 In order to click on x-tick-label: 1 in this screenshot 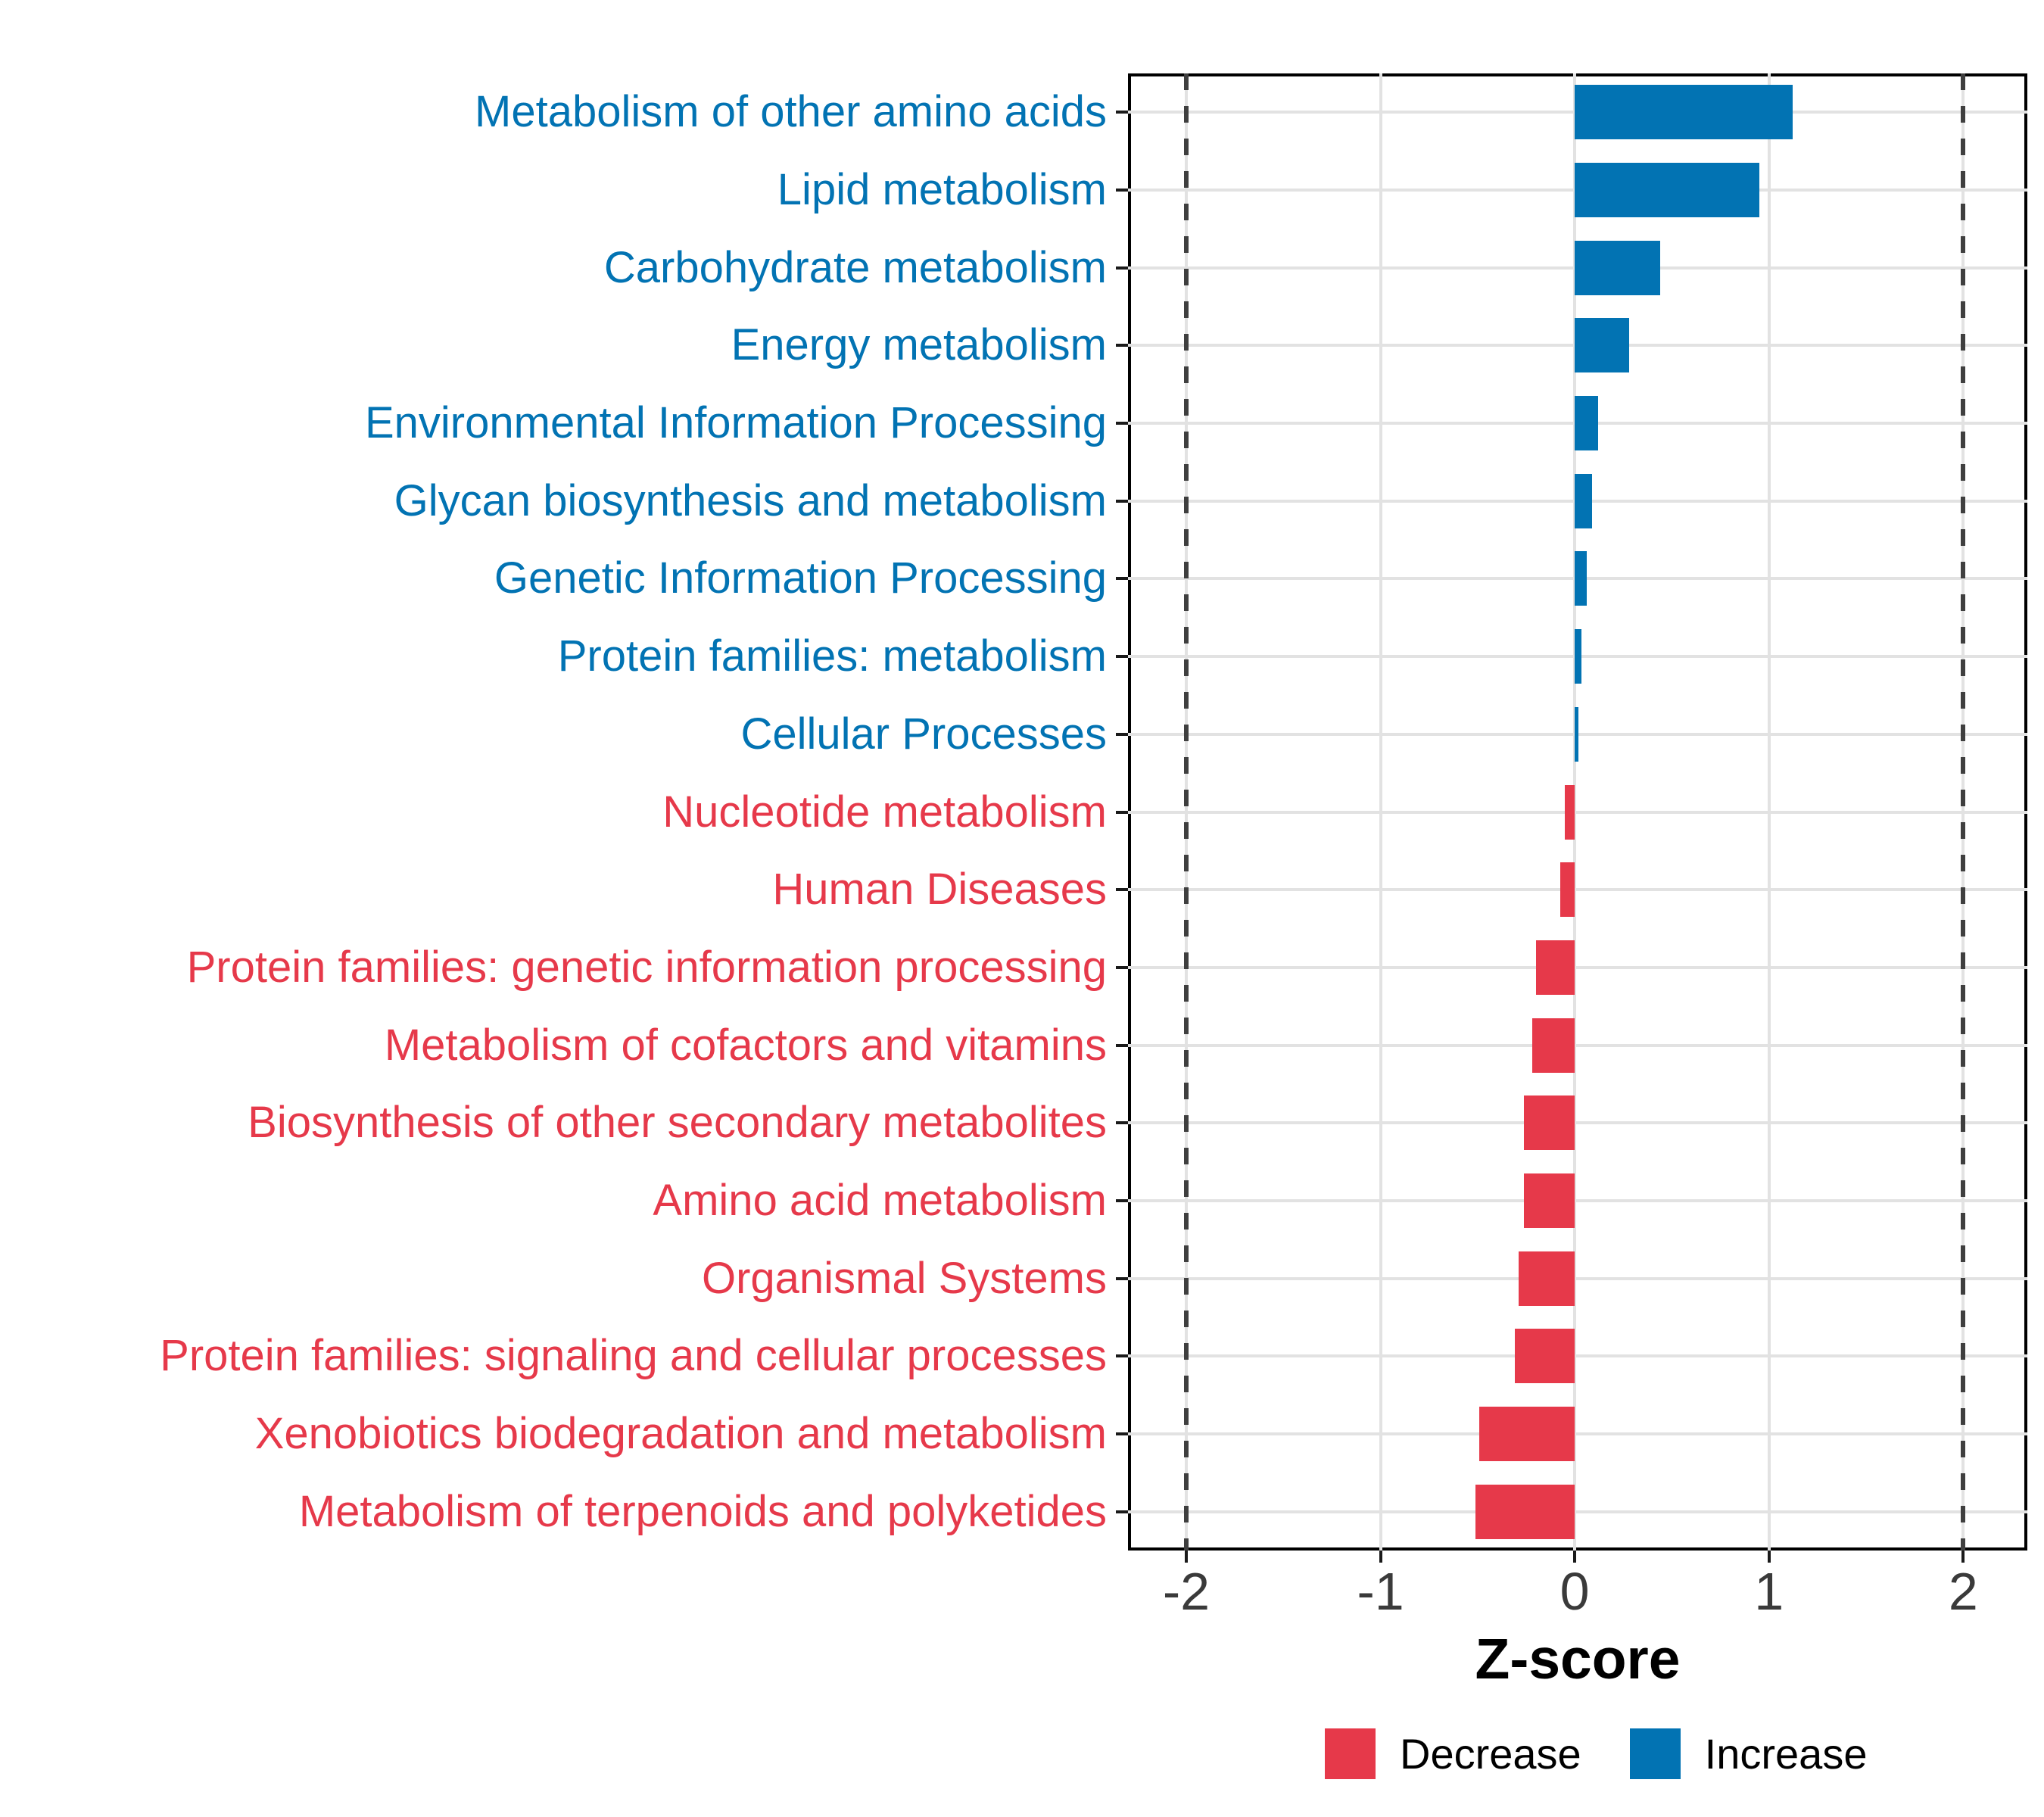, I will do `click(1769, 1592)`.